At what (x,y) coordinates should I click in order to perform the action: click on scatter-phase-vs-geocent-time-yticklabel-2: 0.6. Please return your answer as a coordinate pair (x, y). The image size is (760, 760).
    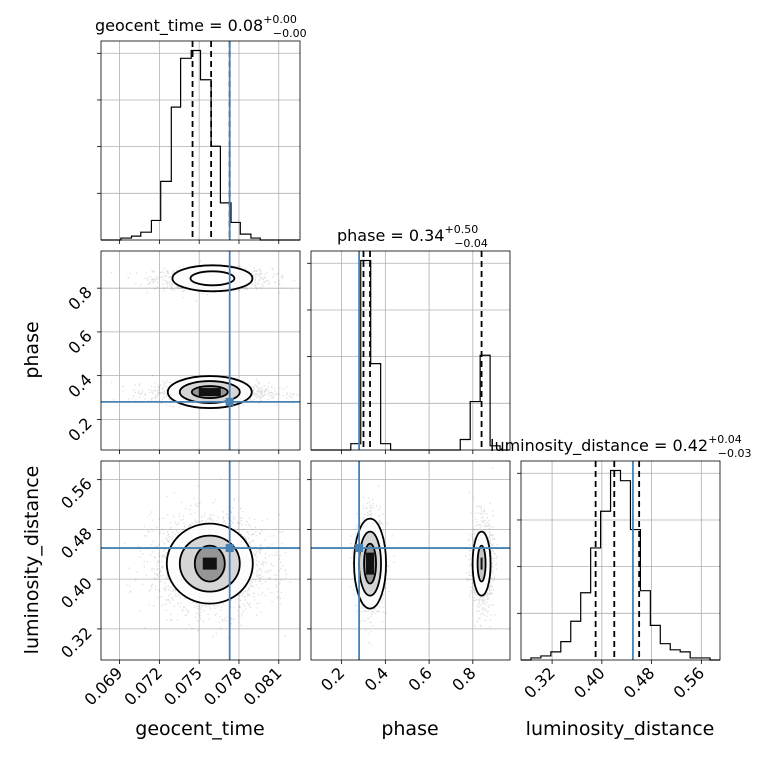
    Looking at the image, I should click on (79, 341).